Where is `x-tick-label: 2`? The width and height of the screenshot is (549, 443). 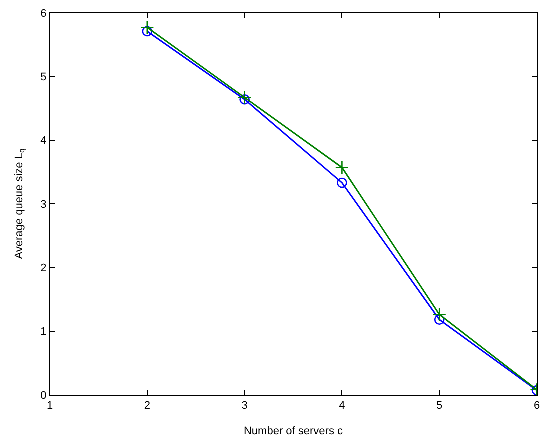
x-tick-label: 2 is located at coordinates (147, 406).